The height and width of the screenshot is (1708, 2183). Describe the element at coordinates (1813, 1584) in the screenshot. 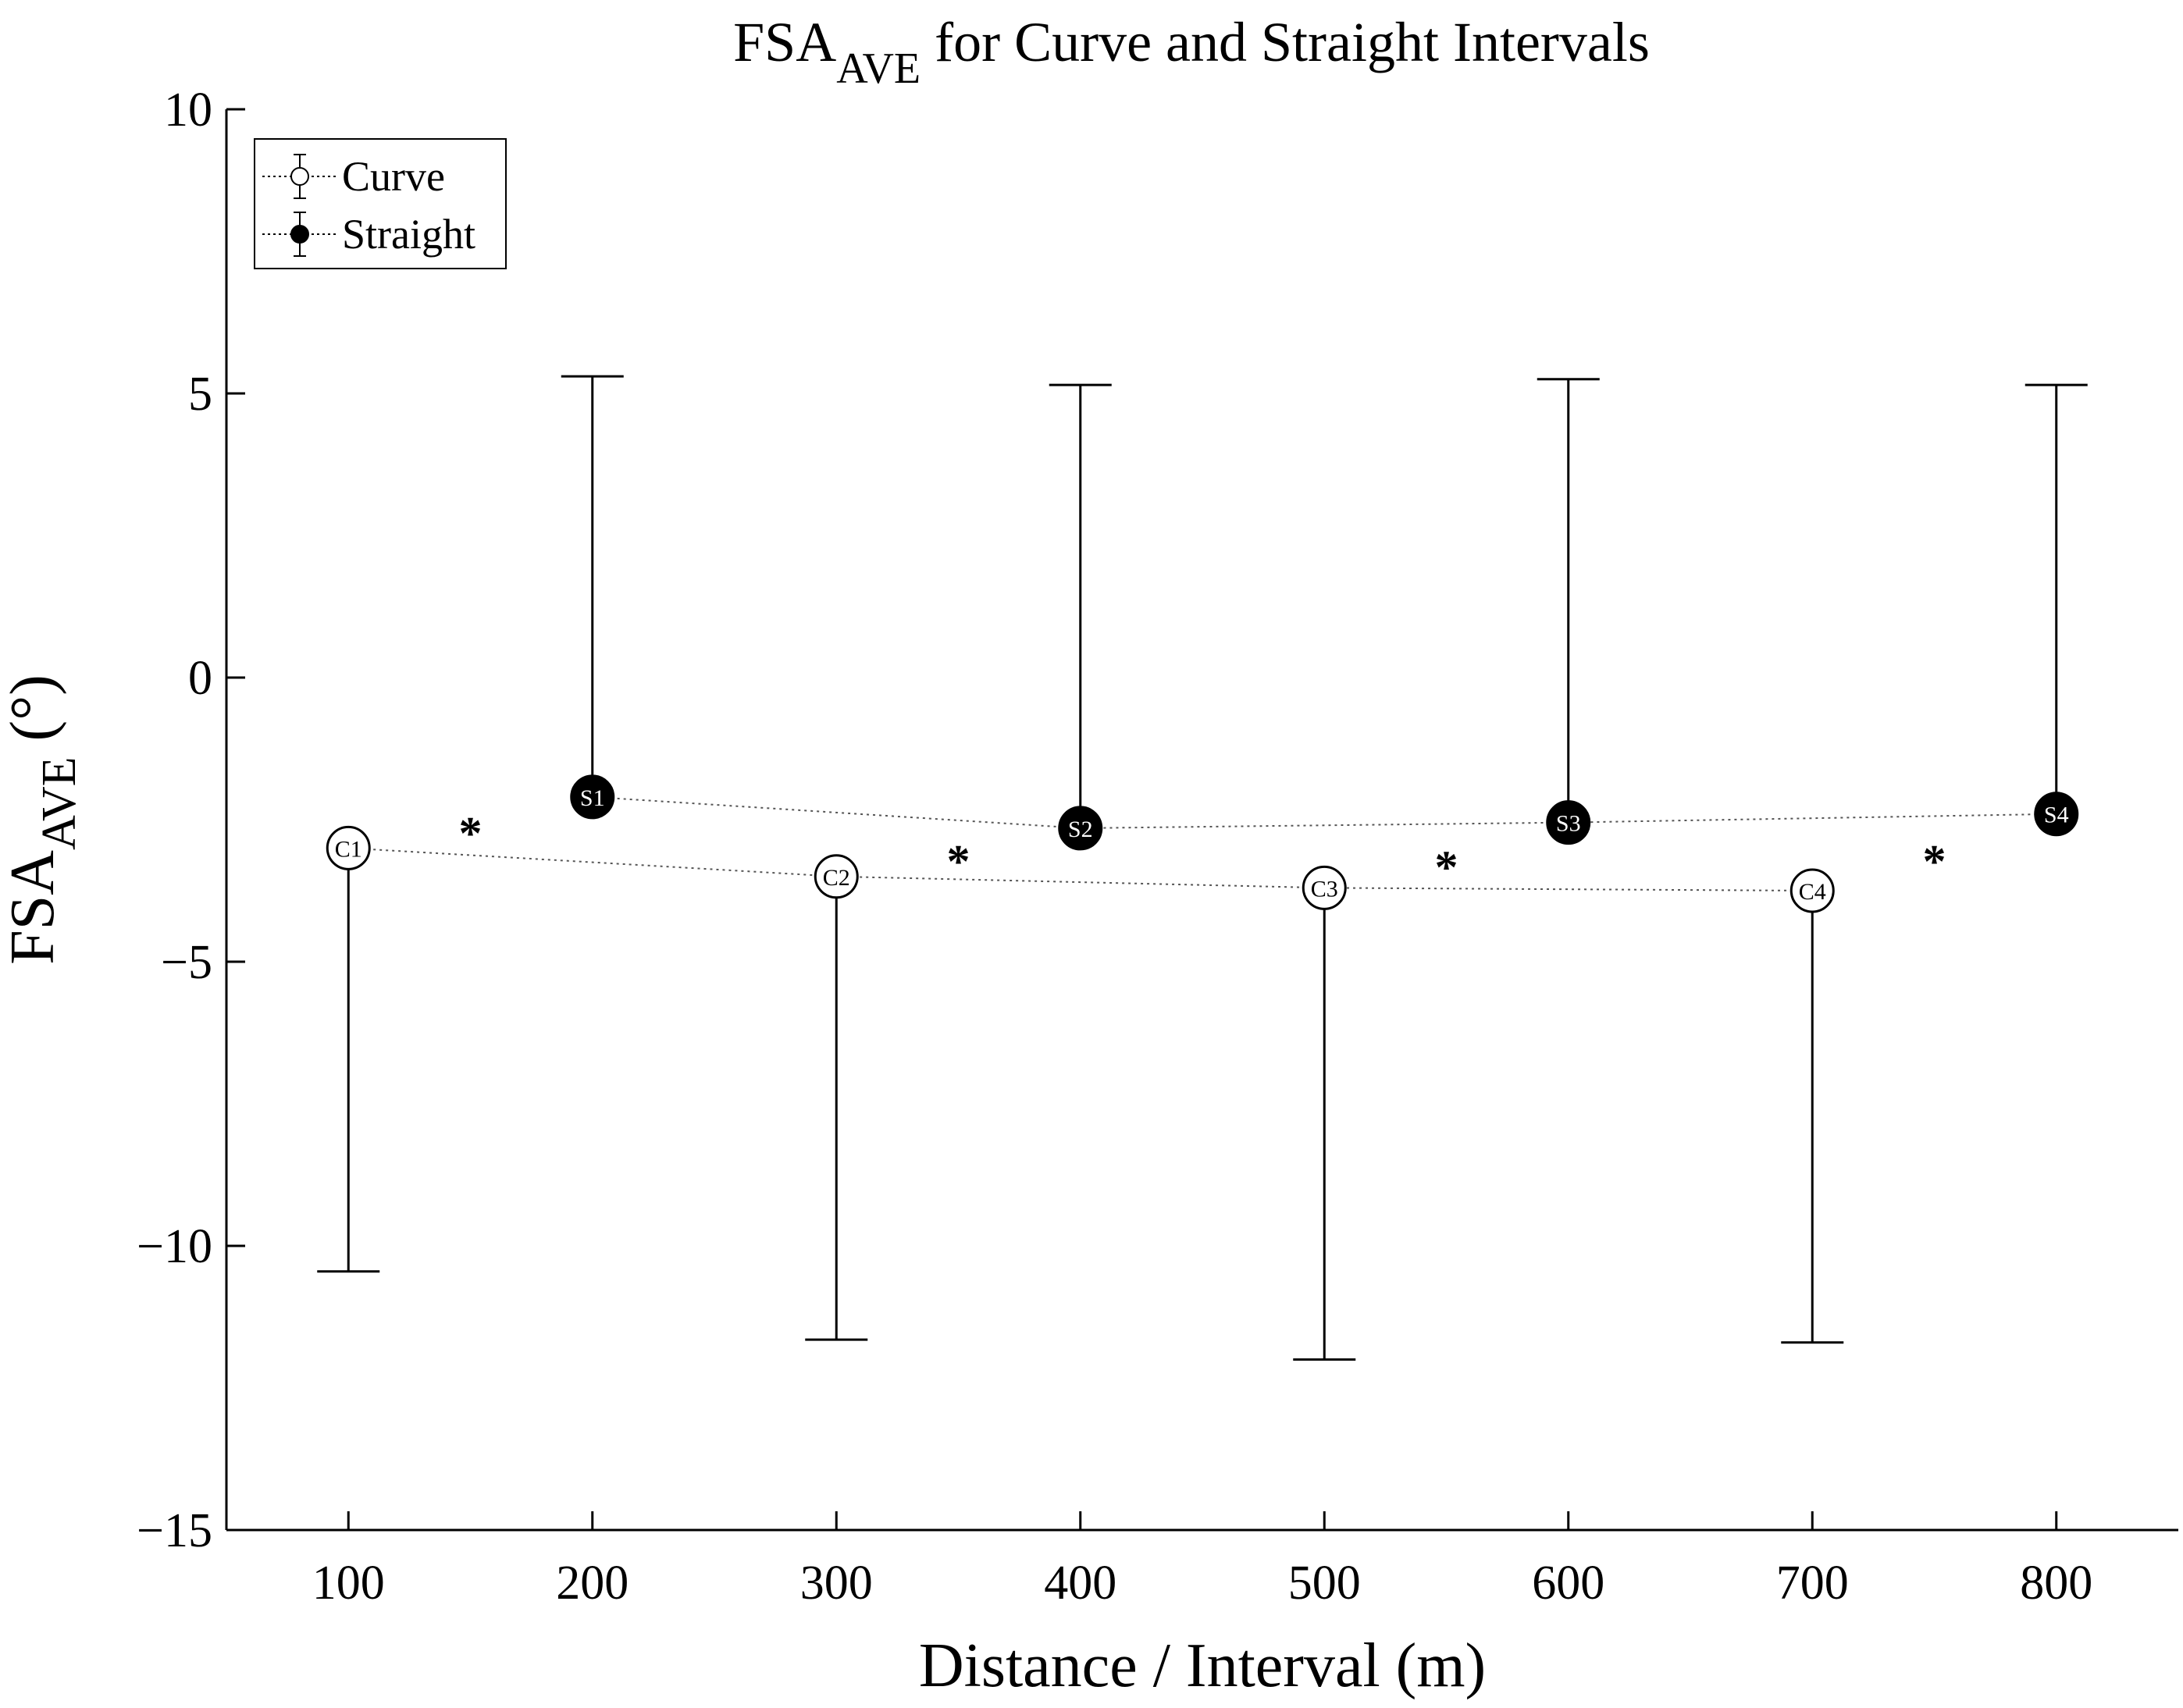

I see `x-tick-label: 700` at that location.